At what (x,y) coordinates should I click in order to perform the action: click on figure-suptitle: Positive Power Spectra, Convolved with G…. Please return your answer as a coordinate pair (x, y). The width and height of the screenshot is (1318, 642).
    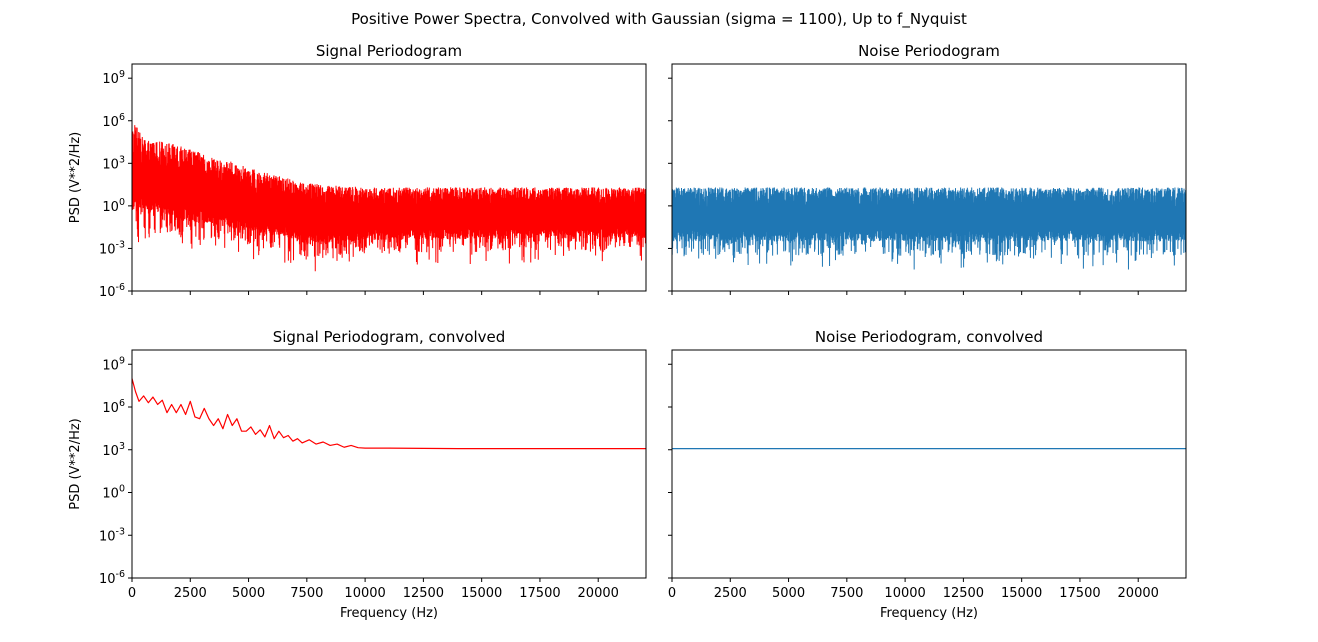
    Looking at the image, I should click on (659, 19).